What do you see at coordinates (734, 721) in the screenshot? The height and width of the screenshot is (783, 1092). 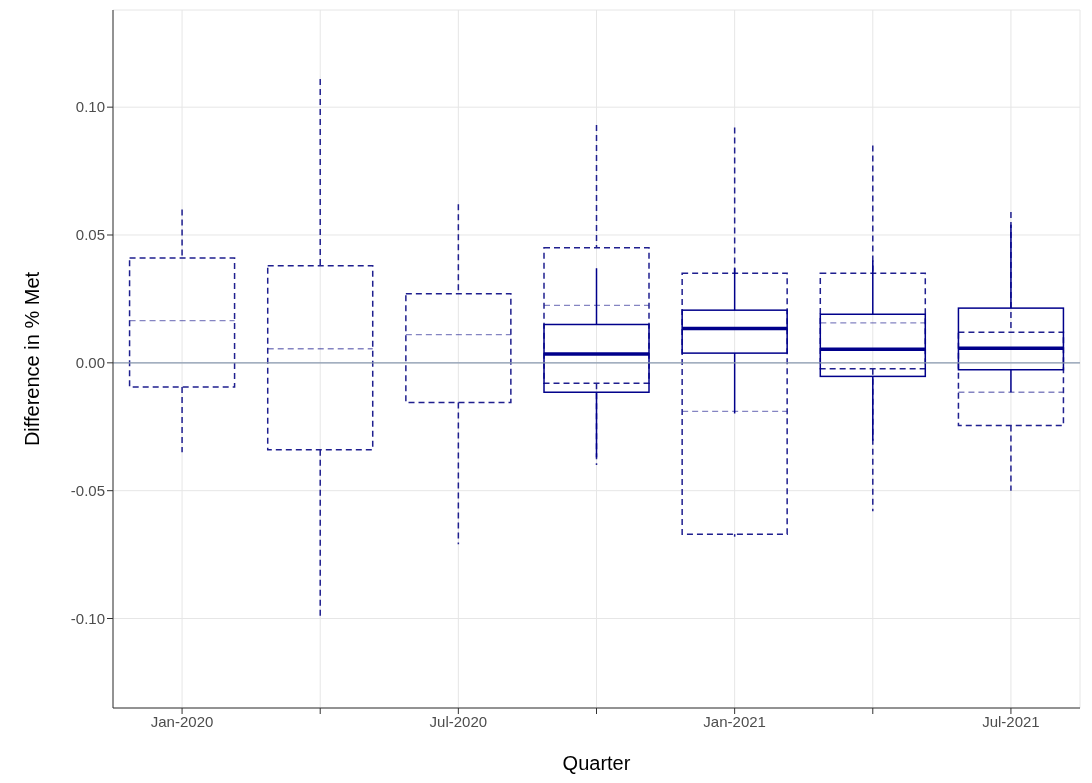 I see `x-tick-label: Jan-2021` at bounding box center [734, 721].